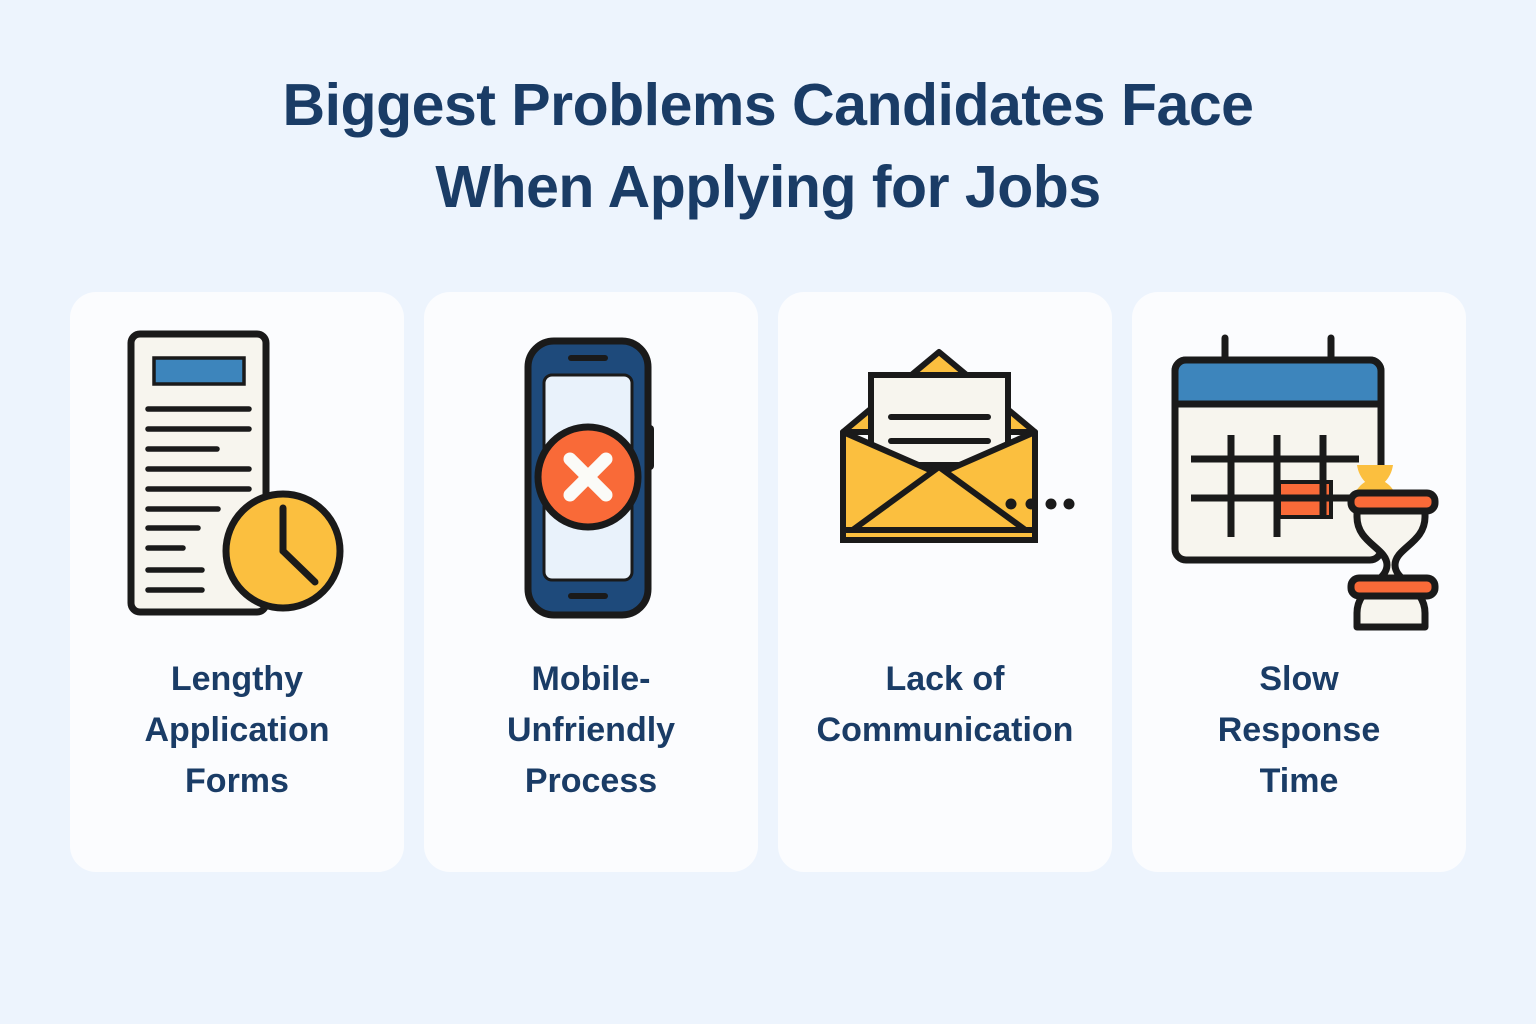 The height and width of the screenshot is (1024, 1536). Describe the element at coordinates (768, 187) in the screenshot. I see `title-line-2: When Applying for Jobs` at that location.